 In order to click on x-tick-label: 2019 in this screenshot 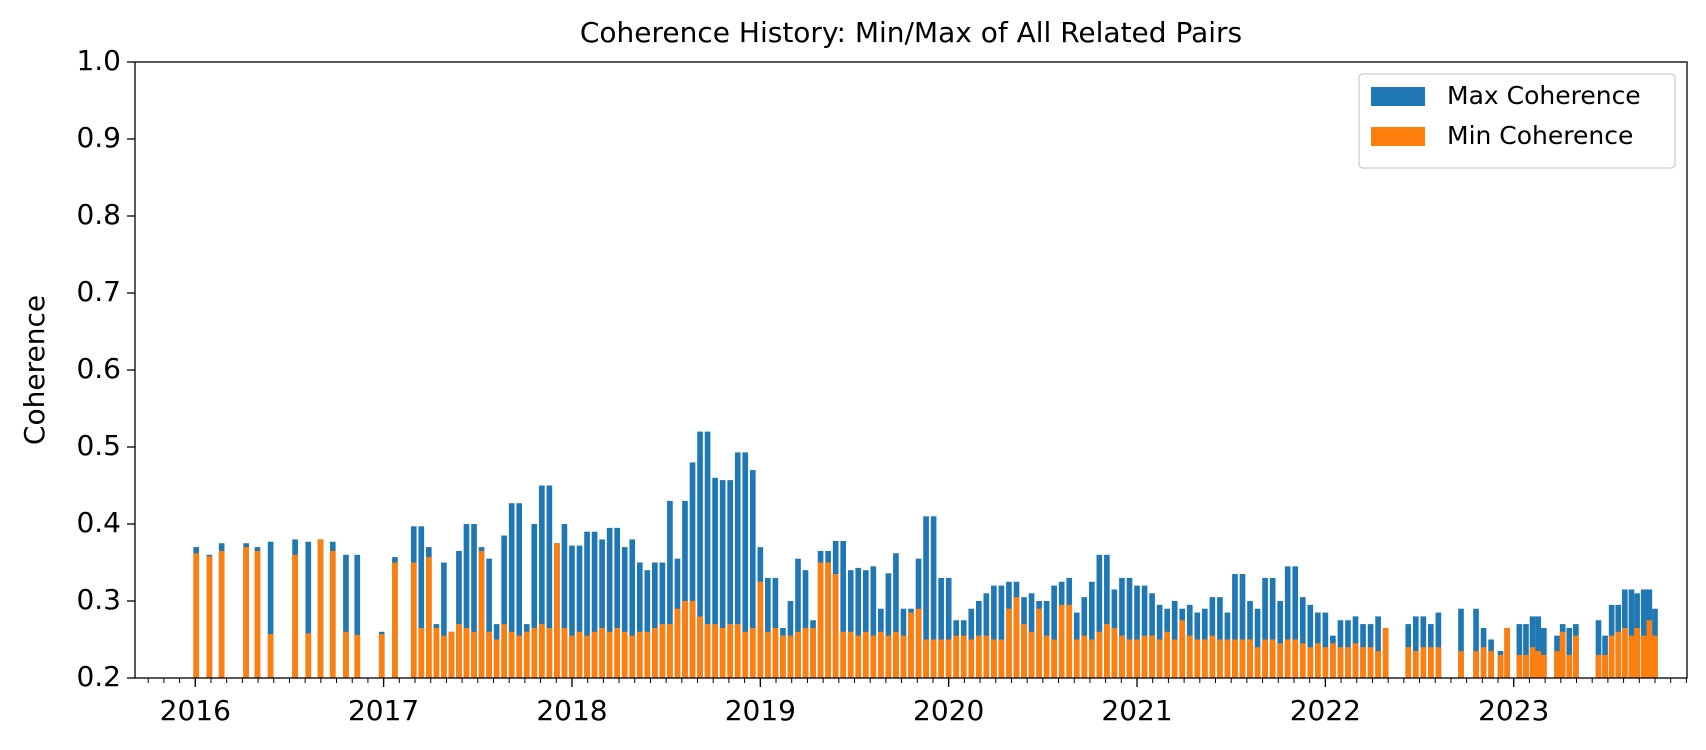, I will do `click(760, 710)`.